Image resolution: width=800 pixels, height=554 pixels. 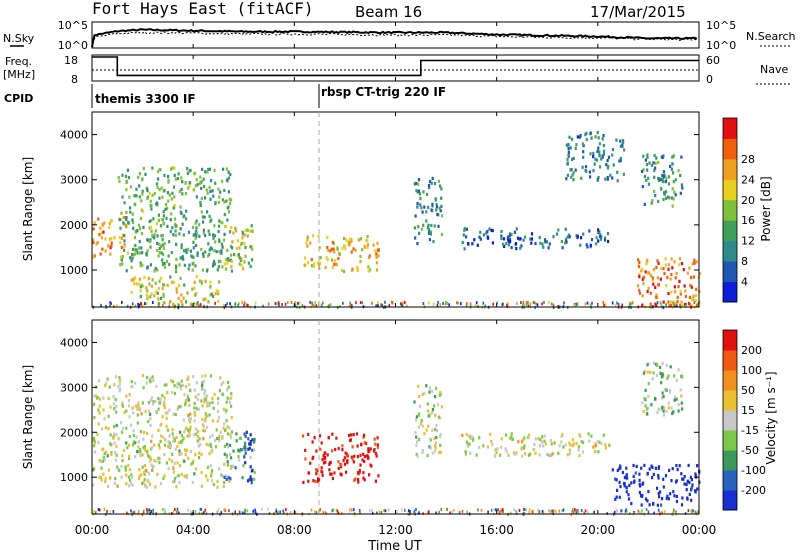 What do you see at coordinates (74, 477) in the screenshot?
I see `y-tick-label: 1000` at bounding box center [74, 477].